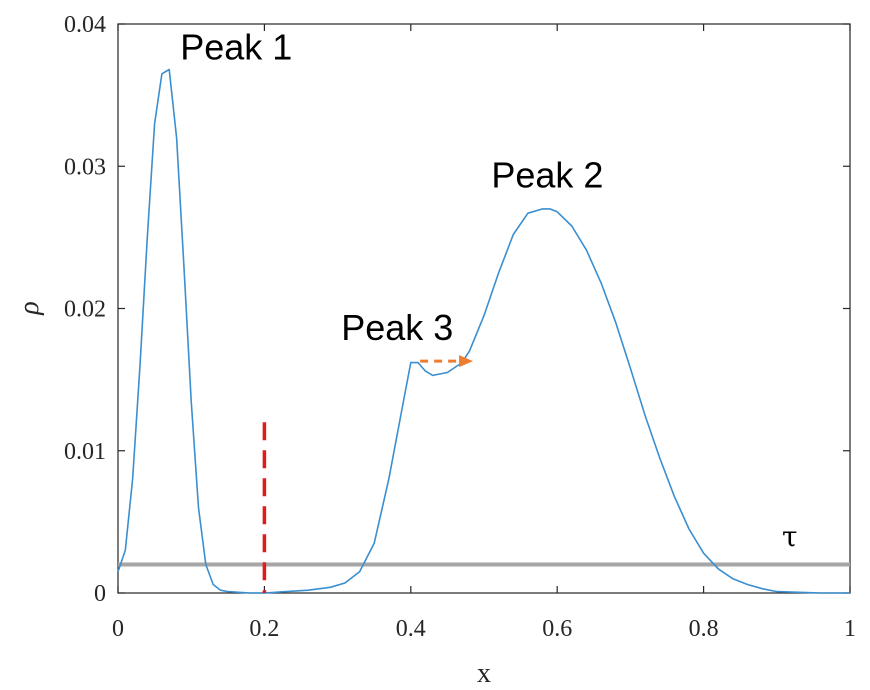 This screenshot has height=690, width=870. Describe the element at coordinates (397, 327) in the screenshot. I see `peak-label: Peak 3` at that location.